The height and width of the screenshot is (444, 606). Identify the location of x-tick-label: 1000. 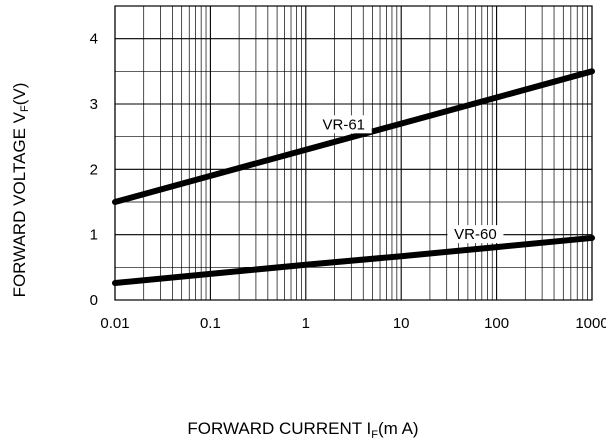
(590, 323).